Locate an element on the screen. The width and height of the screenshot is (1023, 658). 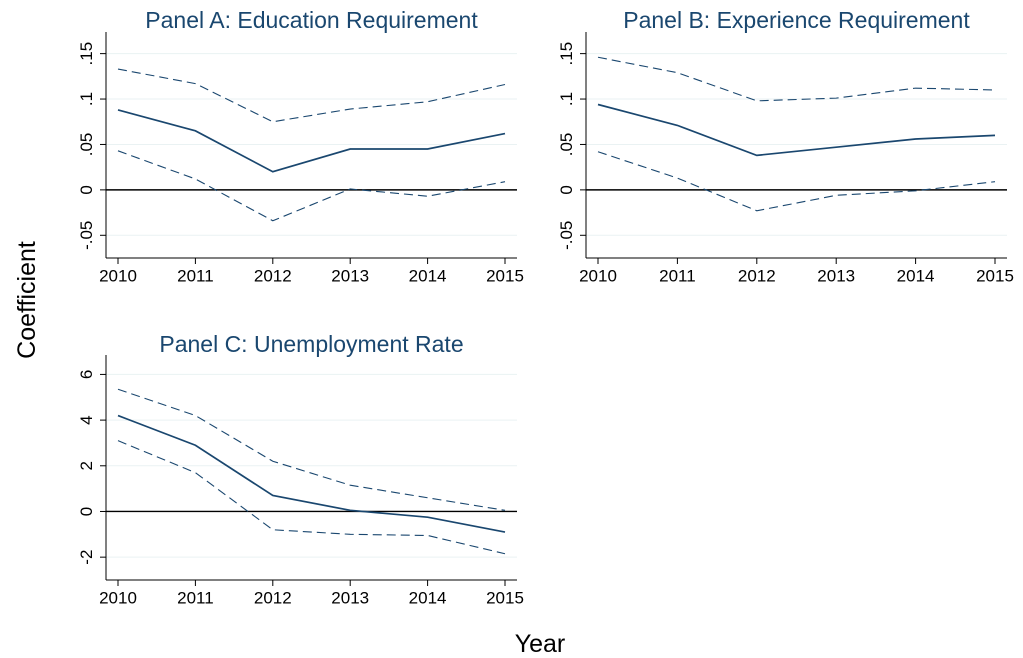
y-tick-label: 2 is located at coordinates (86, 465).